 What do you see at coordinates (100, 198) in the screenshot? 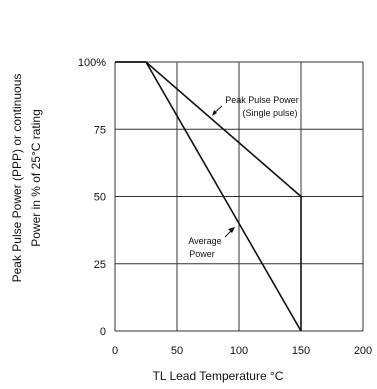
I see `y-tick-label: 50` at bounding box center [100, 198].